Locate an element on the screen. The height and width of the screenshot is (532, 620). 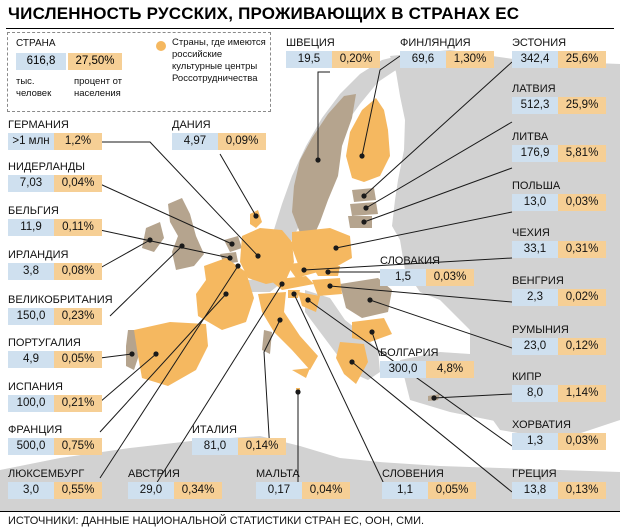
land-sardinia is located at coordinates (267, 342).